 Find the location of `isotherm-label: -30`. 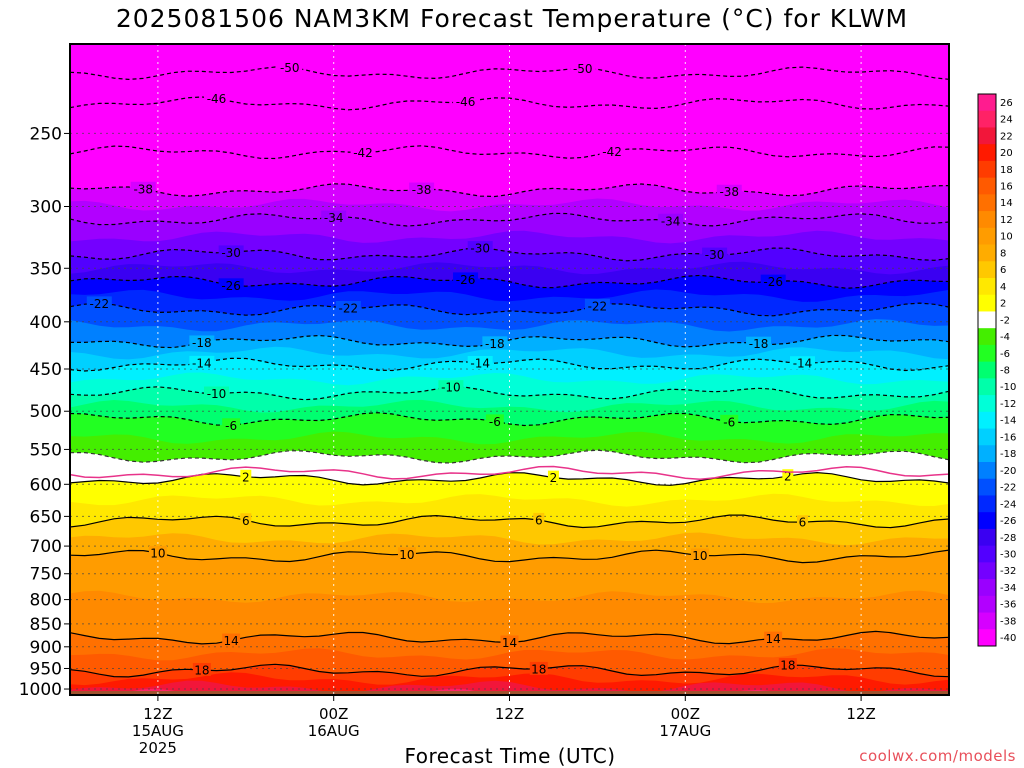

isotherm-label: -30 is located at coordinates (231, 253).